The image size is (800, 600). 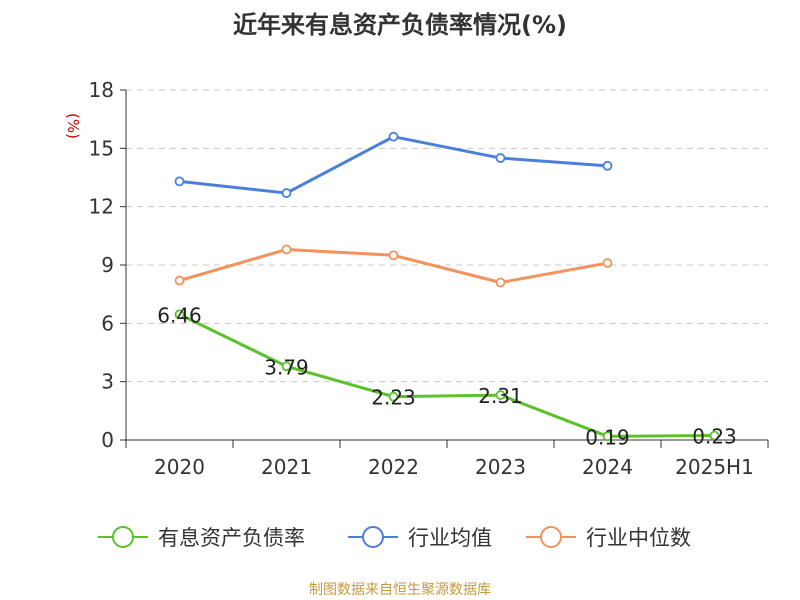 I want to click on x-tick-label: 2025H1, so click(x=714, y=467).